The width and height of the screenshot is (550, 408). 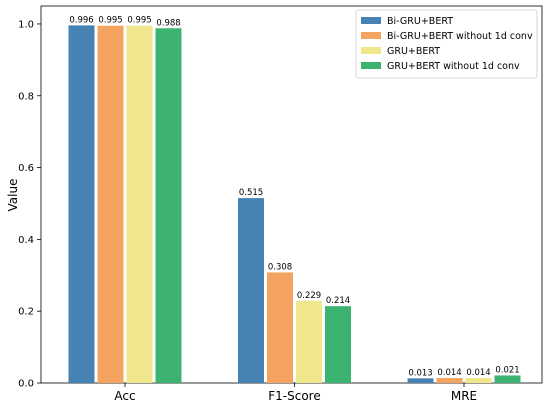 I want to click on x-axis: Acc F1-Score MRE, so click(x=295, y=393).